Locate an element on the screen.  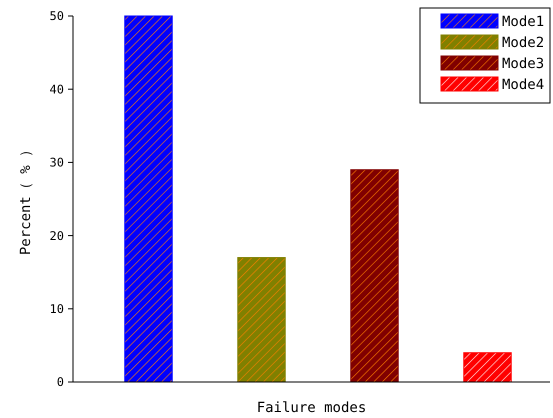
legend-label: Mode2 is located at coordinates (523, 42).